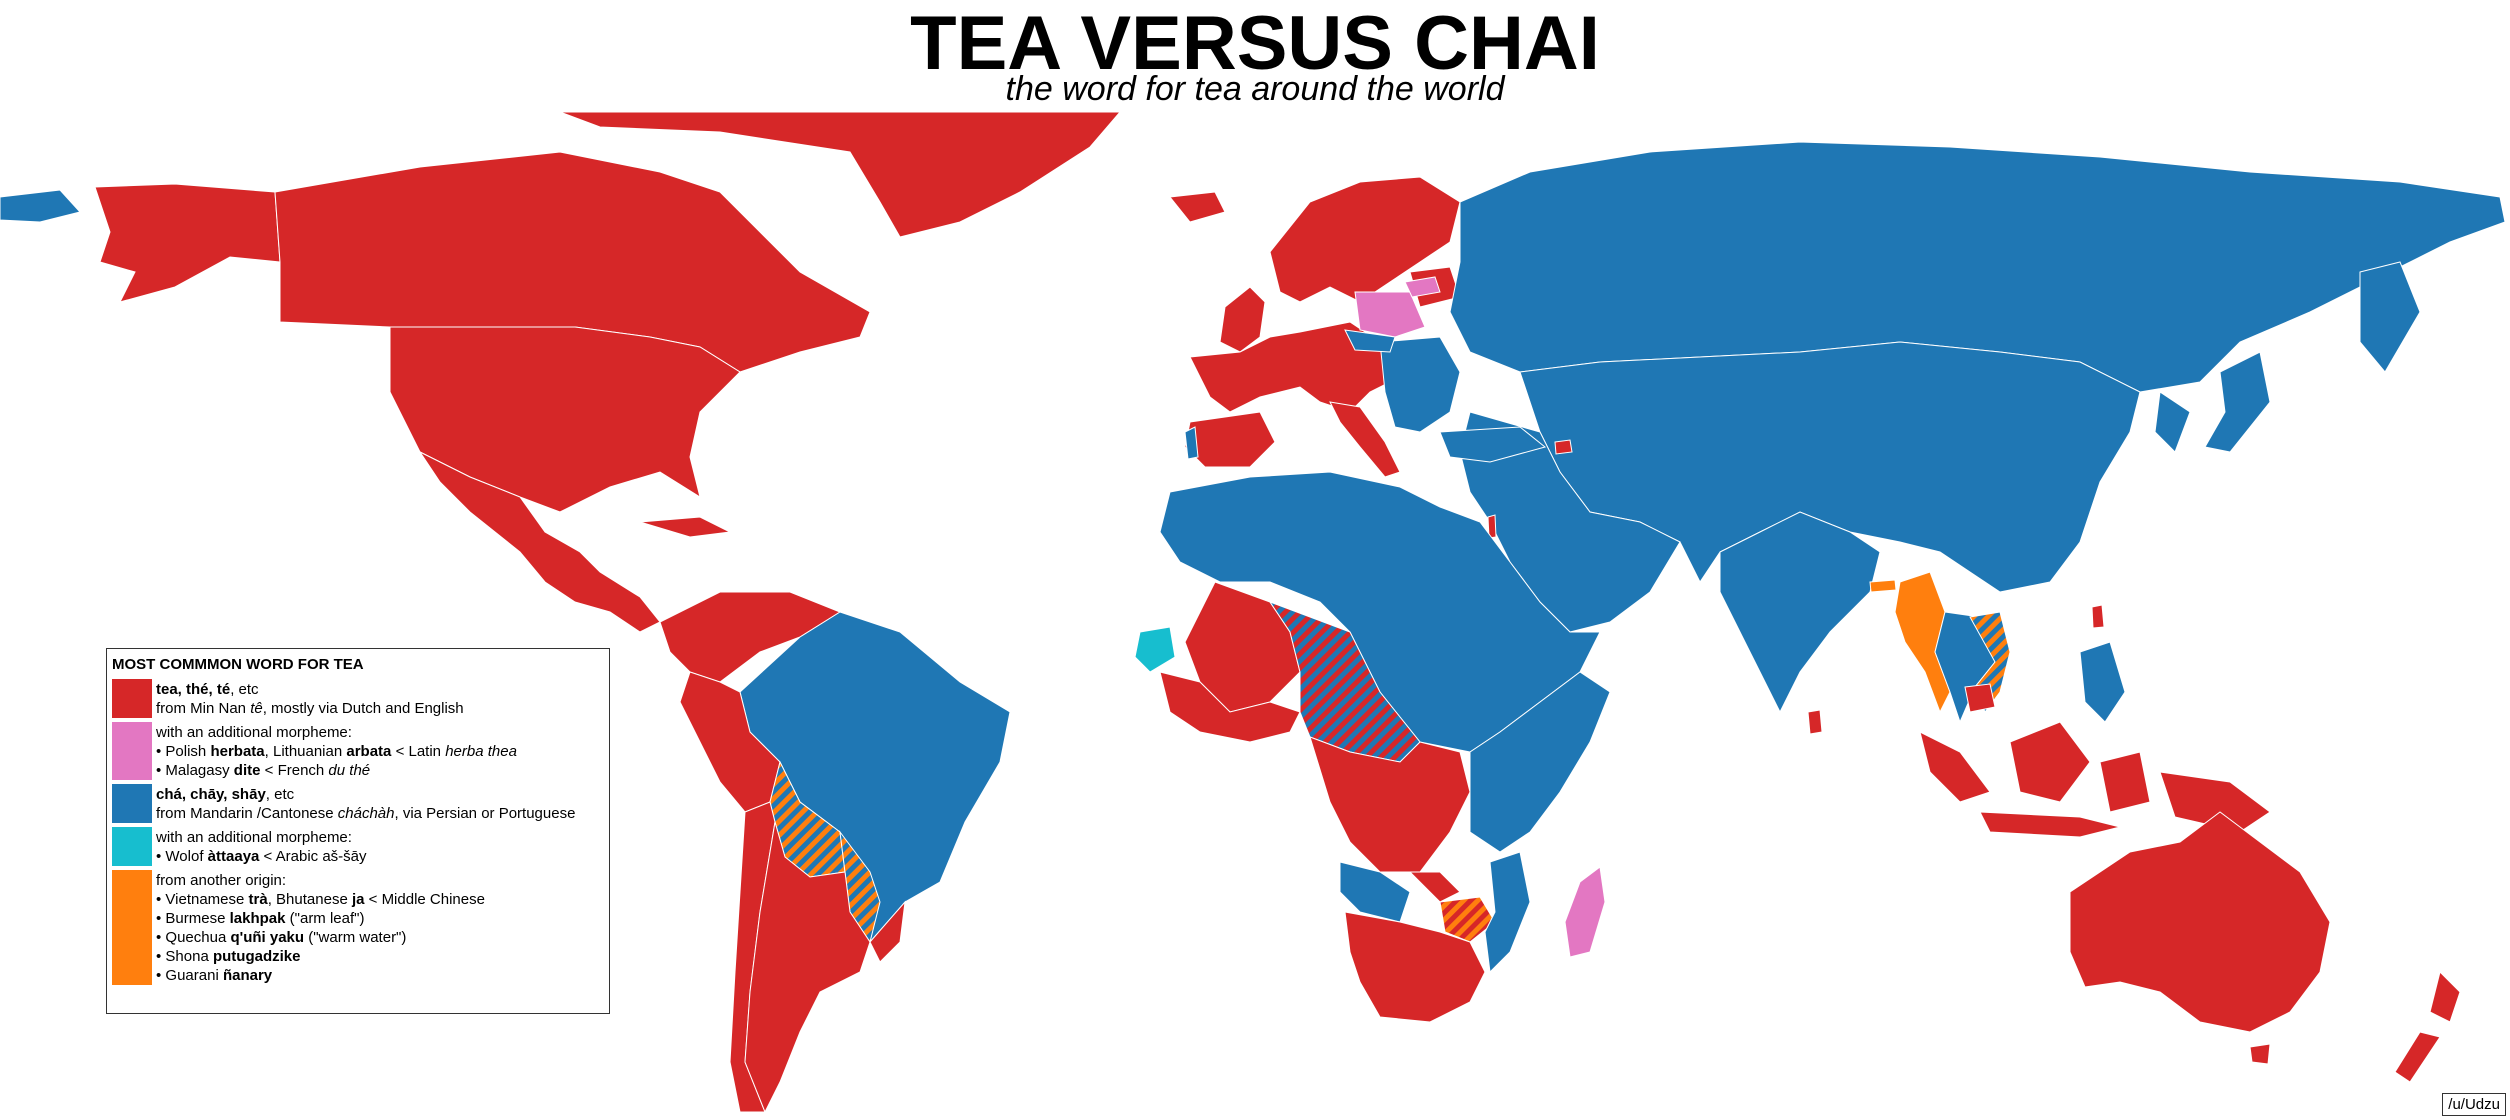 This screenshot has height=1120, width=2510. I want to click on region-east-africa, so click(1540, 762).